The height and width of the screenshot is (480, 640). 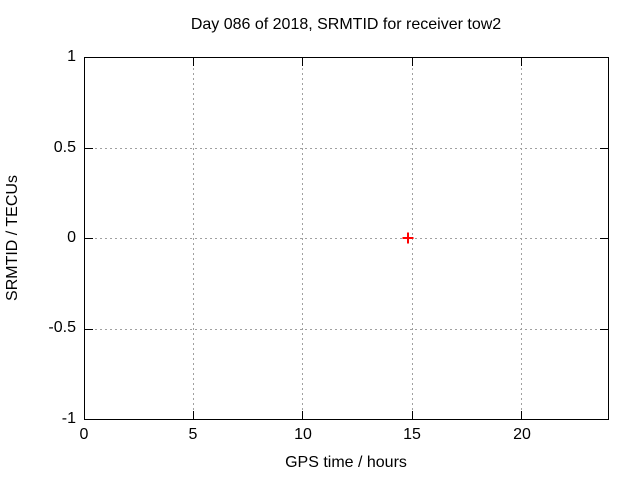 I want to click on tick-left-0.5, so click(x=89, y=148).